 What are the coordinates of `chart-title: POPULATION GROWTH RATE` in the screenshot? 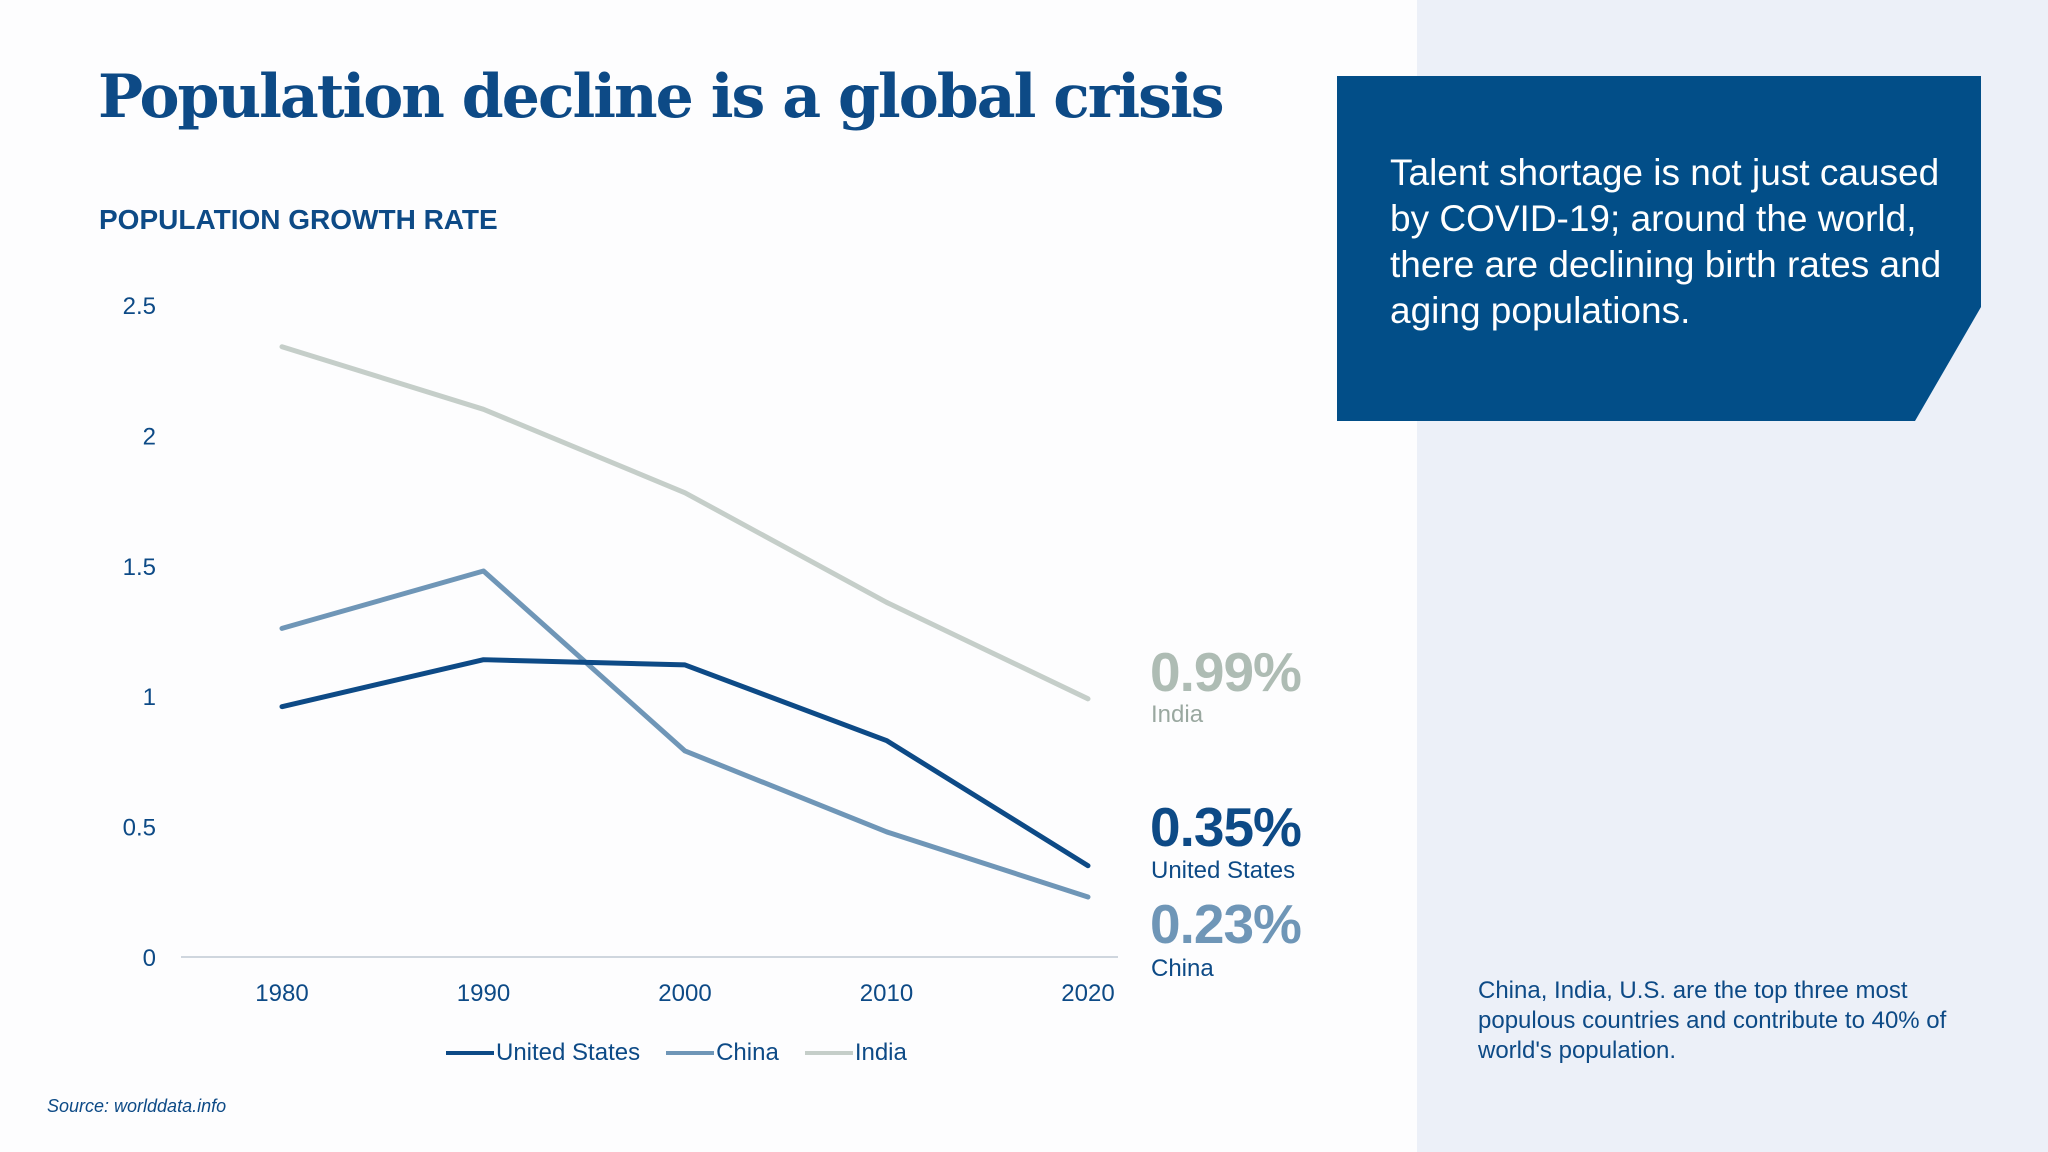 It's located at (298, 219).